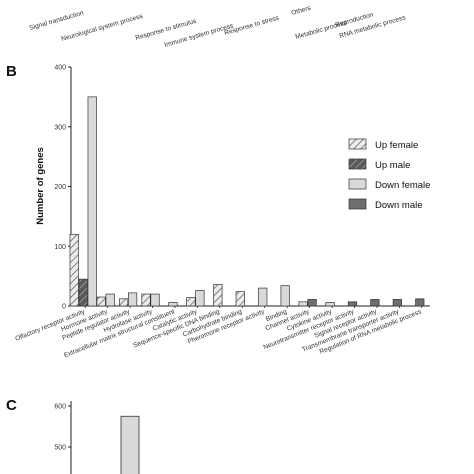  I want to click on y-tick-label: 600, so click(60, 407).